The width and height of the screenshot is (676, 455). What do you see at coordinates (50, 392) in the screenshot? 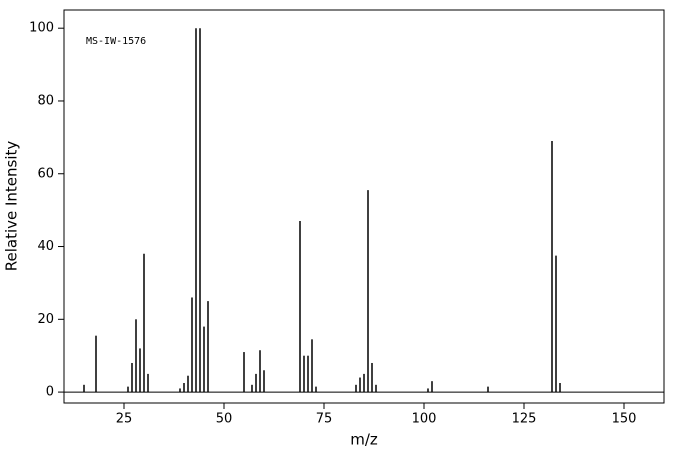
I see `y-tick-label: 0` at bounding box center [50, 392].